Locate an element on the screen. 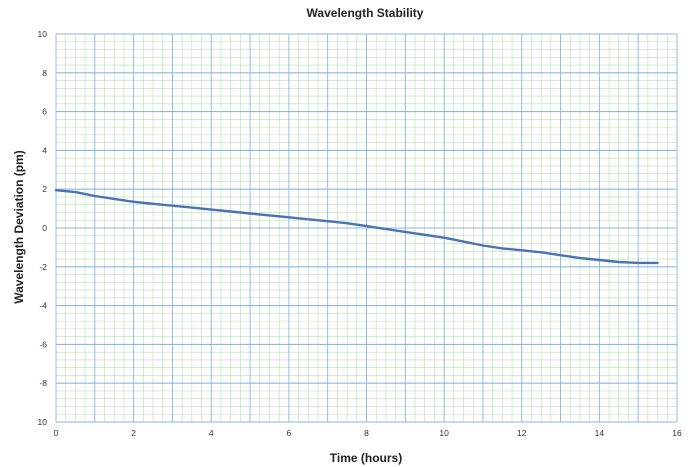 The image size is (694, 467). x-tick-label: 8 is located at coordinates (366, 433).